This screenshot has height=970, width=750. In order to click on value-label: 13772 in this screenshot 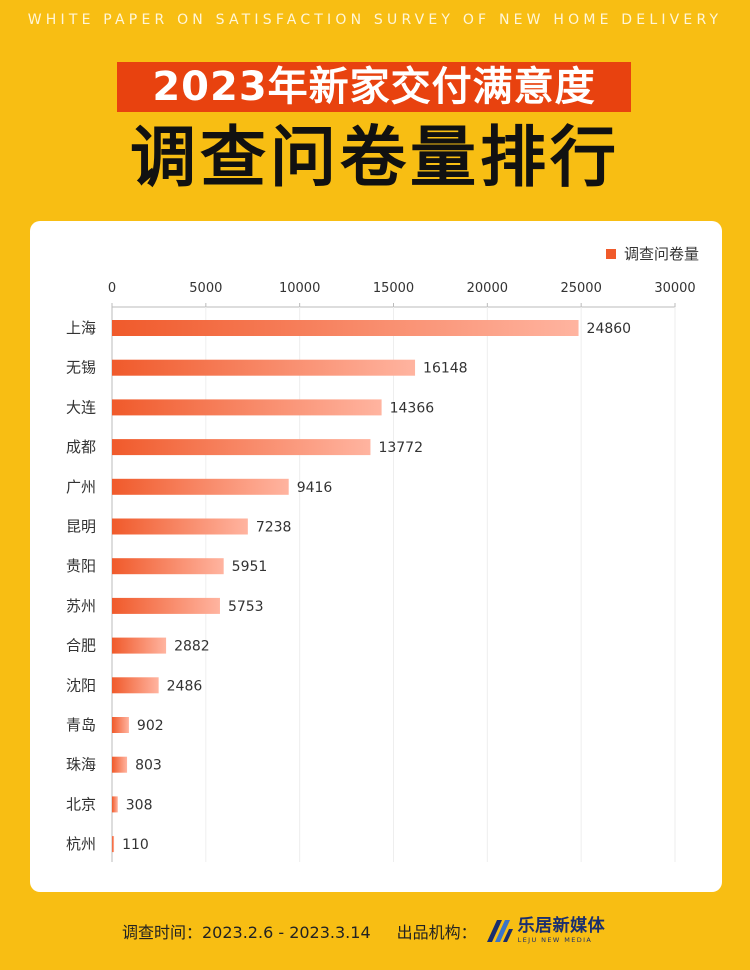, I will do `click(400, 448)`.